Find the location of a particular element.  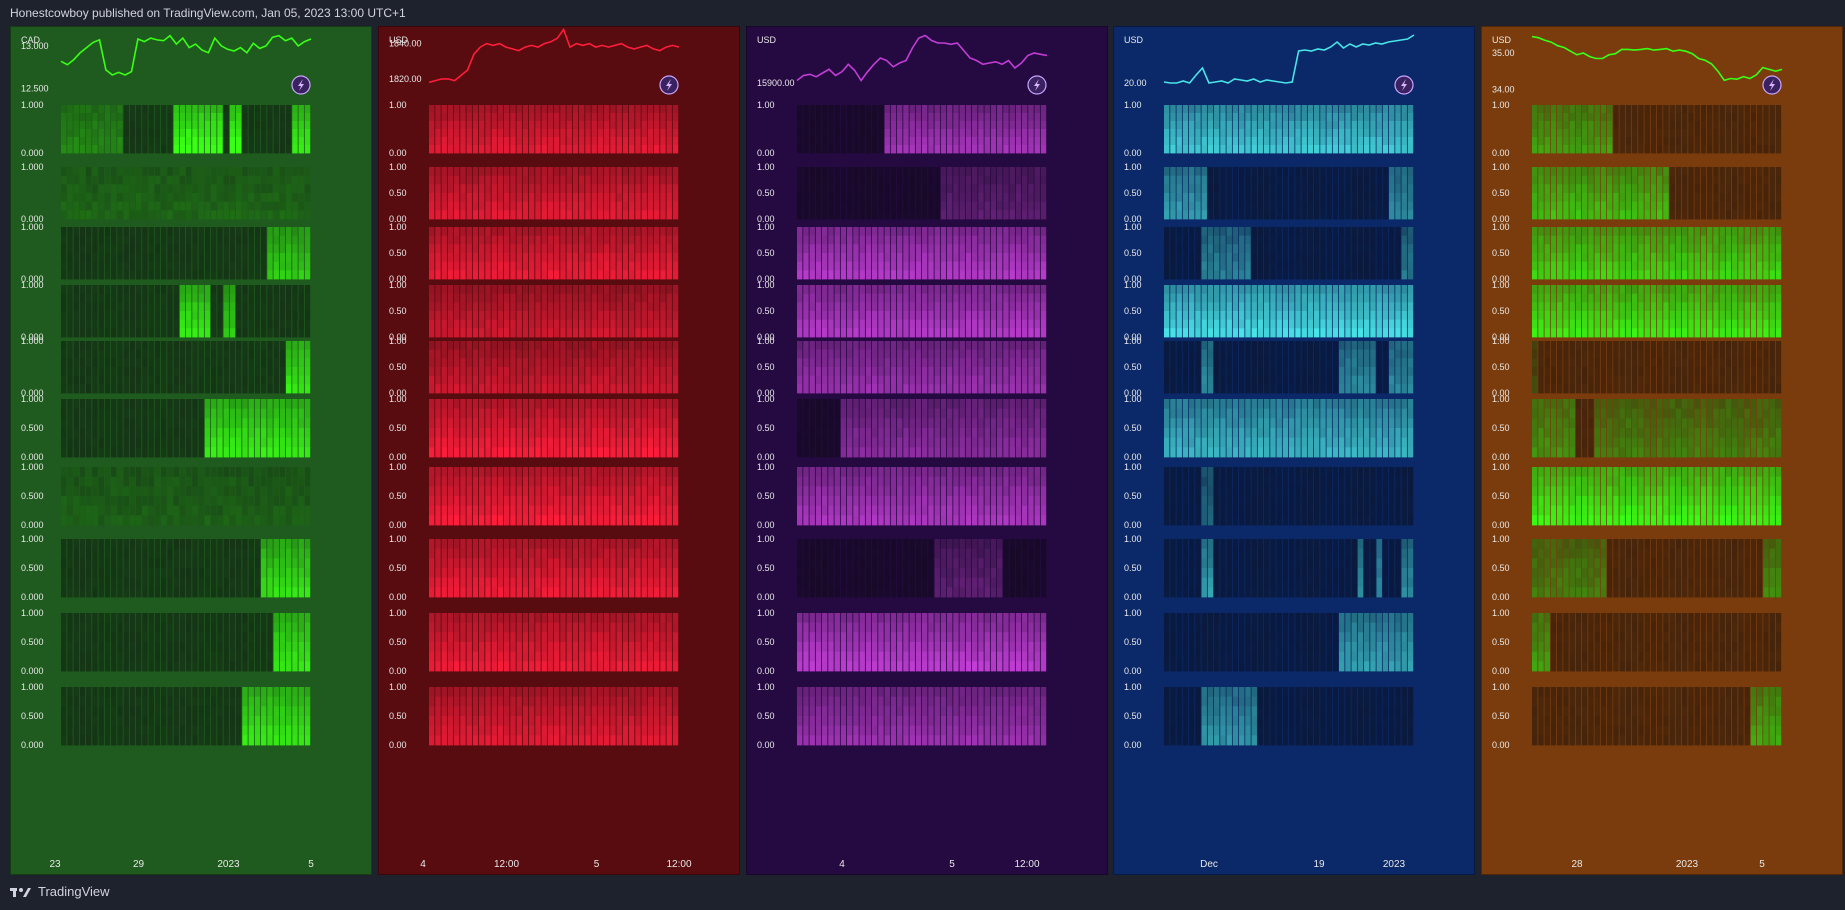

subpane-tick-label: 0.50 is located at coordinates (398, 496).